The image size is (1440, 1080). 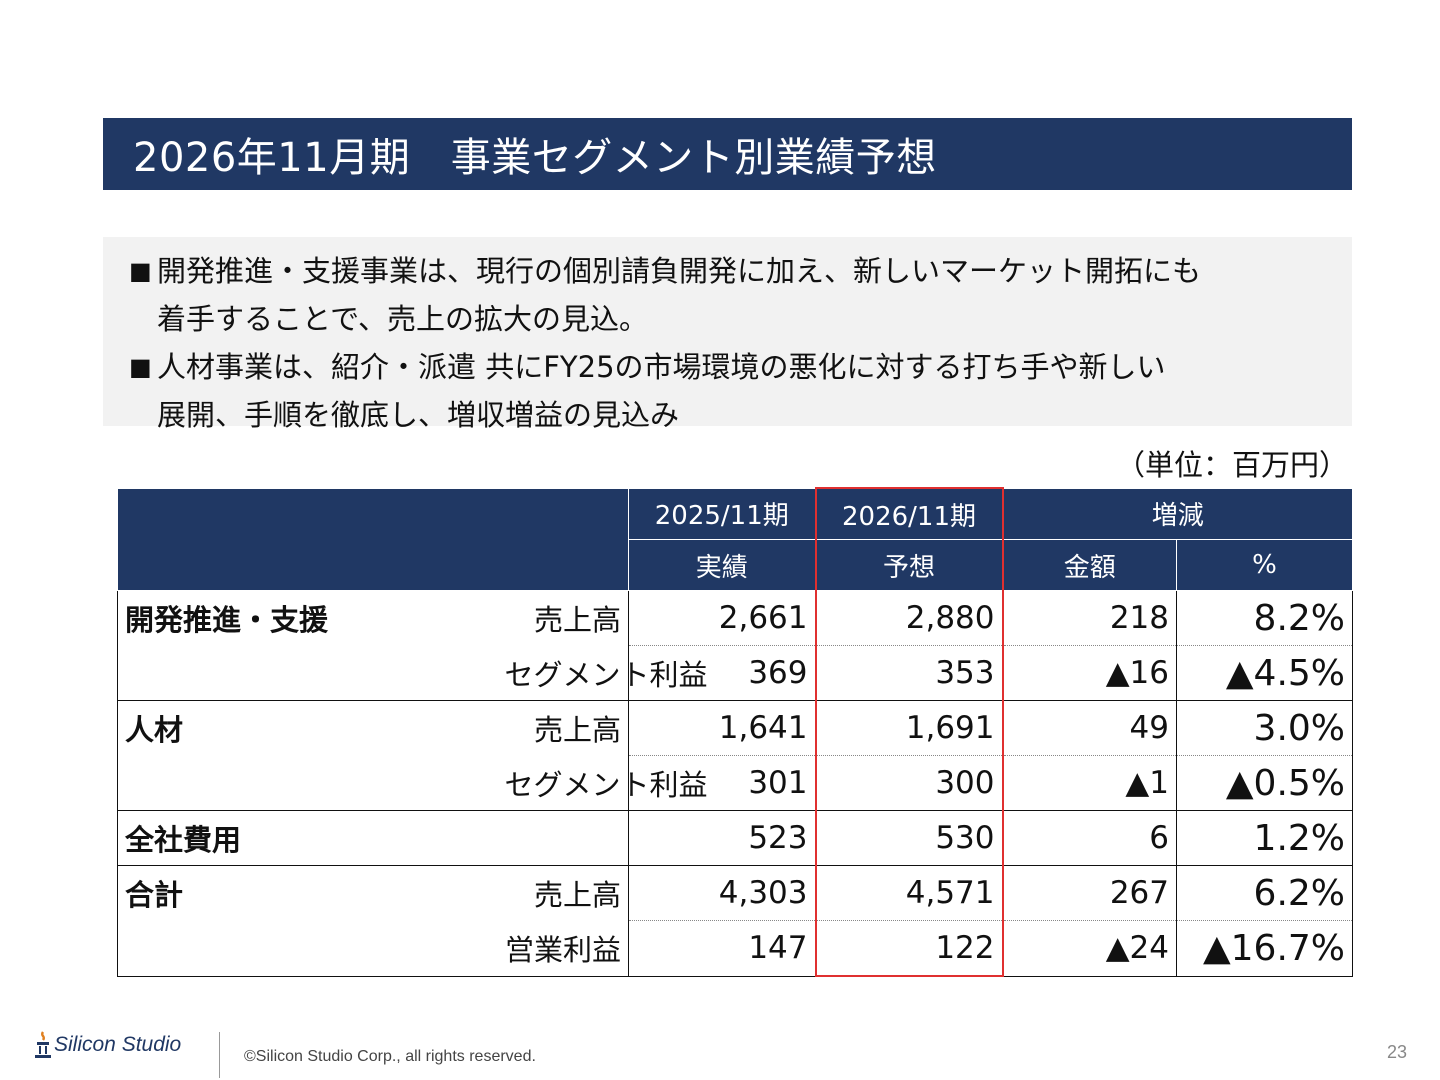 What do you see at coordinates (1264, 618) in the screenshot?
I see `pct-value: 8.2%` at bounding box center [1264, 618].